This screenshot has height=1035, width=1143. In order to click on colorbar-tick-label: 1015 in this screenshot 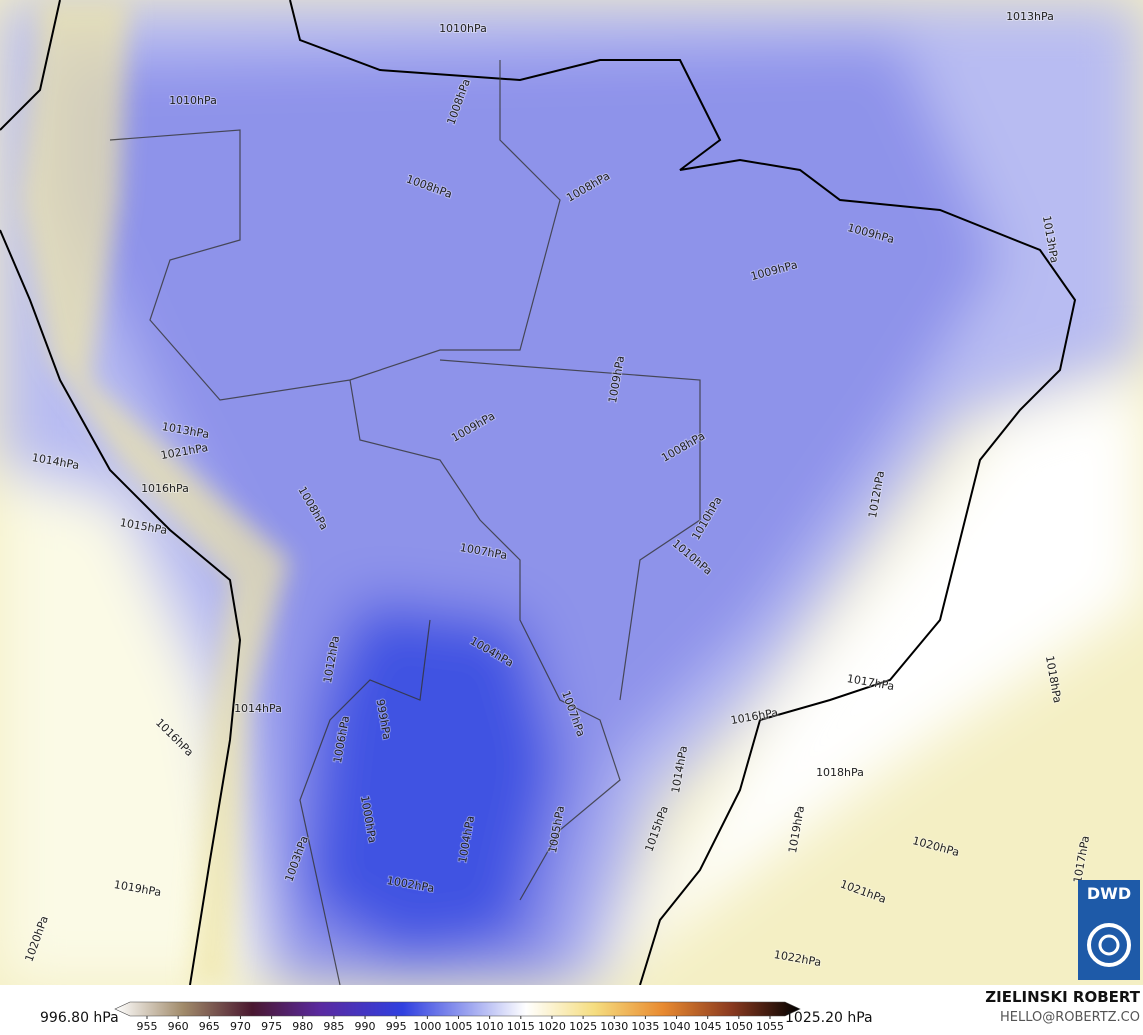, I will do `click(521, 1026)`.